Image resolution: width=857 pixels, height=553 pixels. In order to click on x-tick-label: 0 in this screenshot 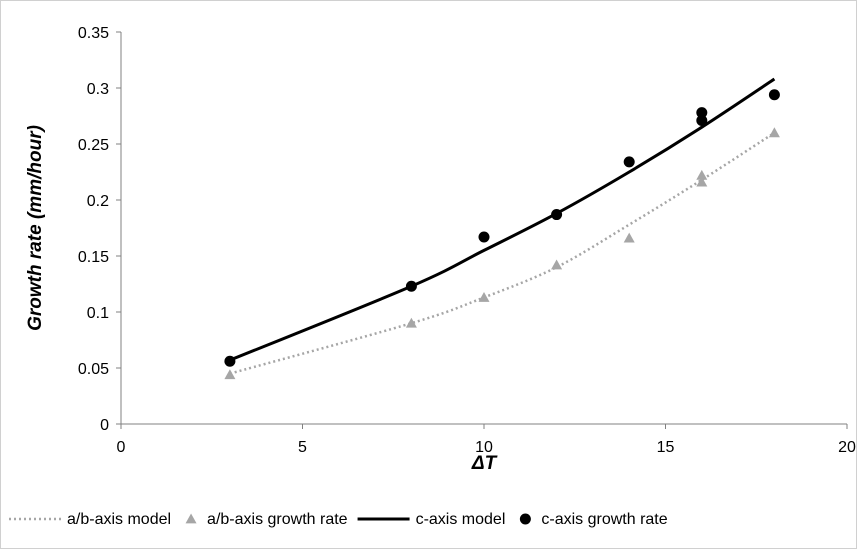, I will do `click(121, 447)`.